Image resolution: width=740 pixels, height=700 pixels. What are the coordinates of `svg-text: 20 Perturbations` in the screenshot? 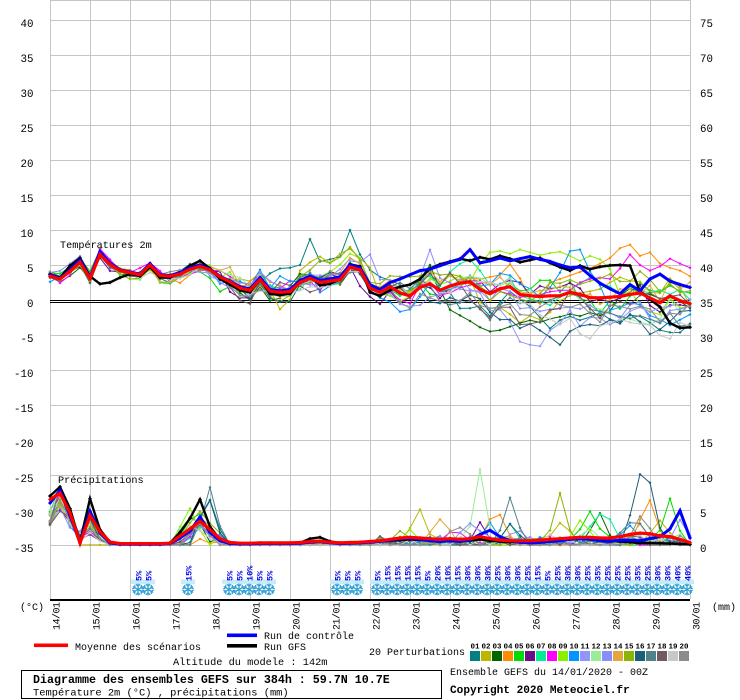 It's located at (417, 653).